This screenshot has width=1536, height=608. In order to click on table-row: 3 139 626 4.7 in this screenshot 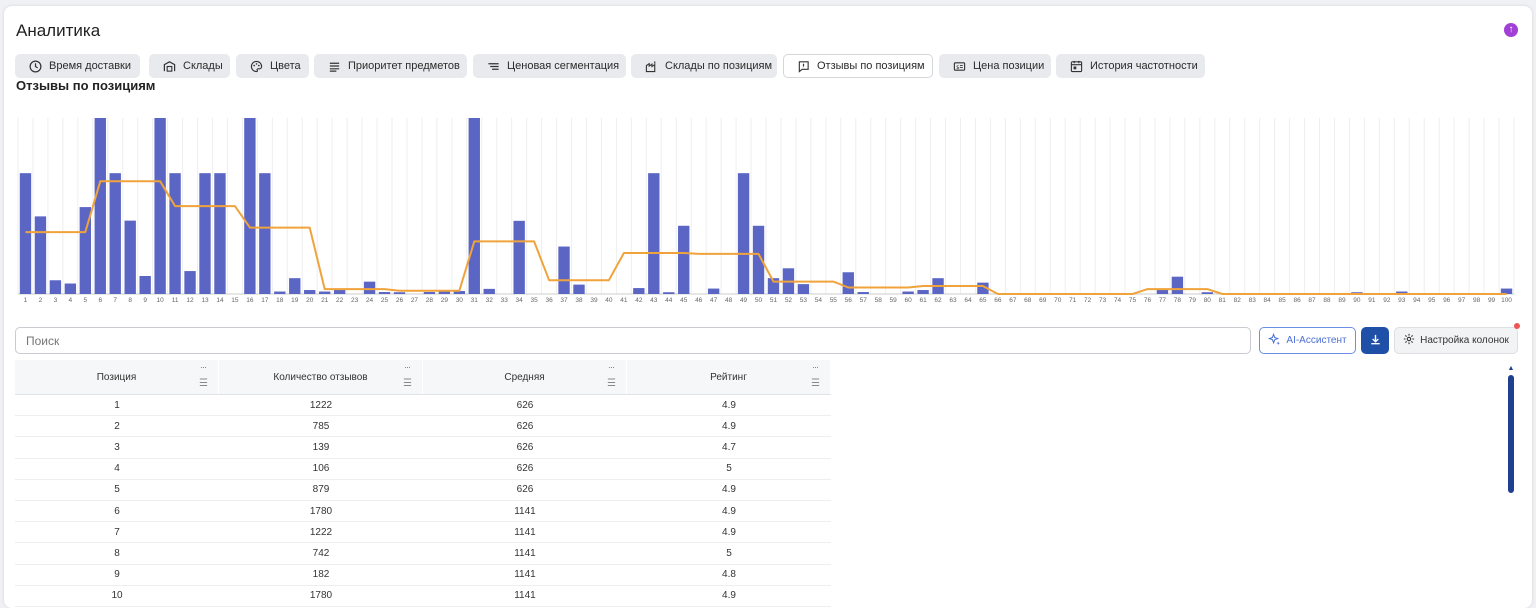, I will do `click(423, 448)`.